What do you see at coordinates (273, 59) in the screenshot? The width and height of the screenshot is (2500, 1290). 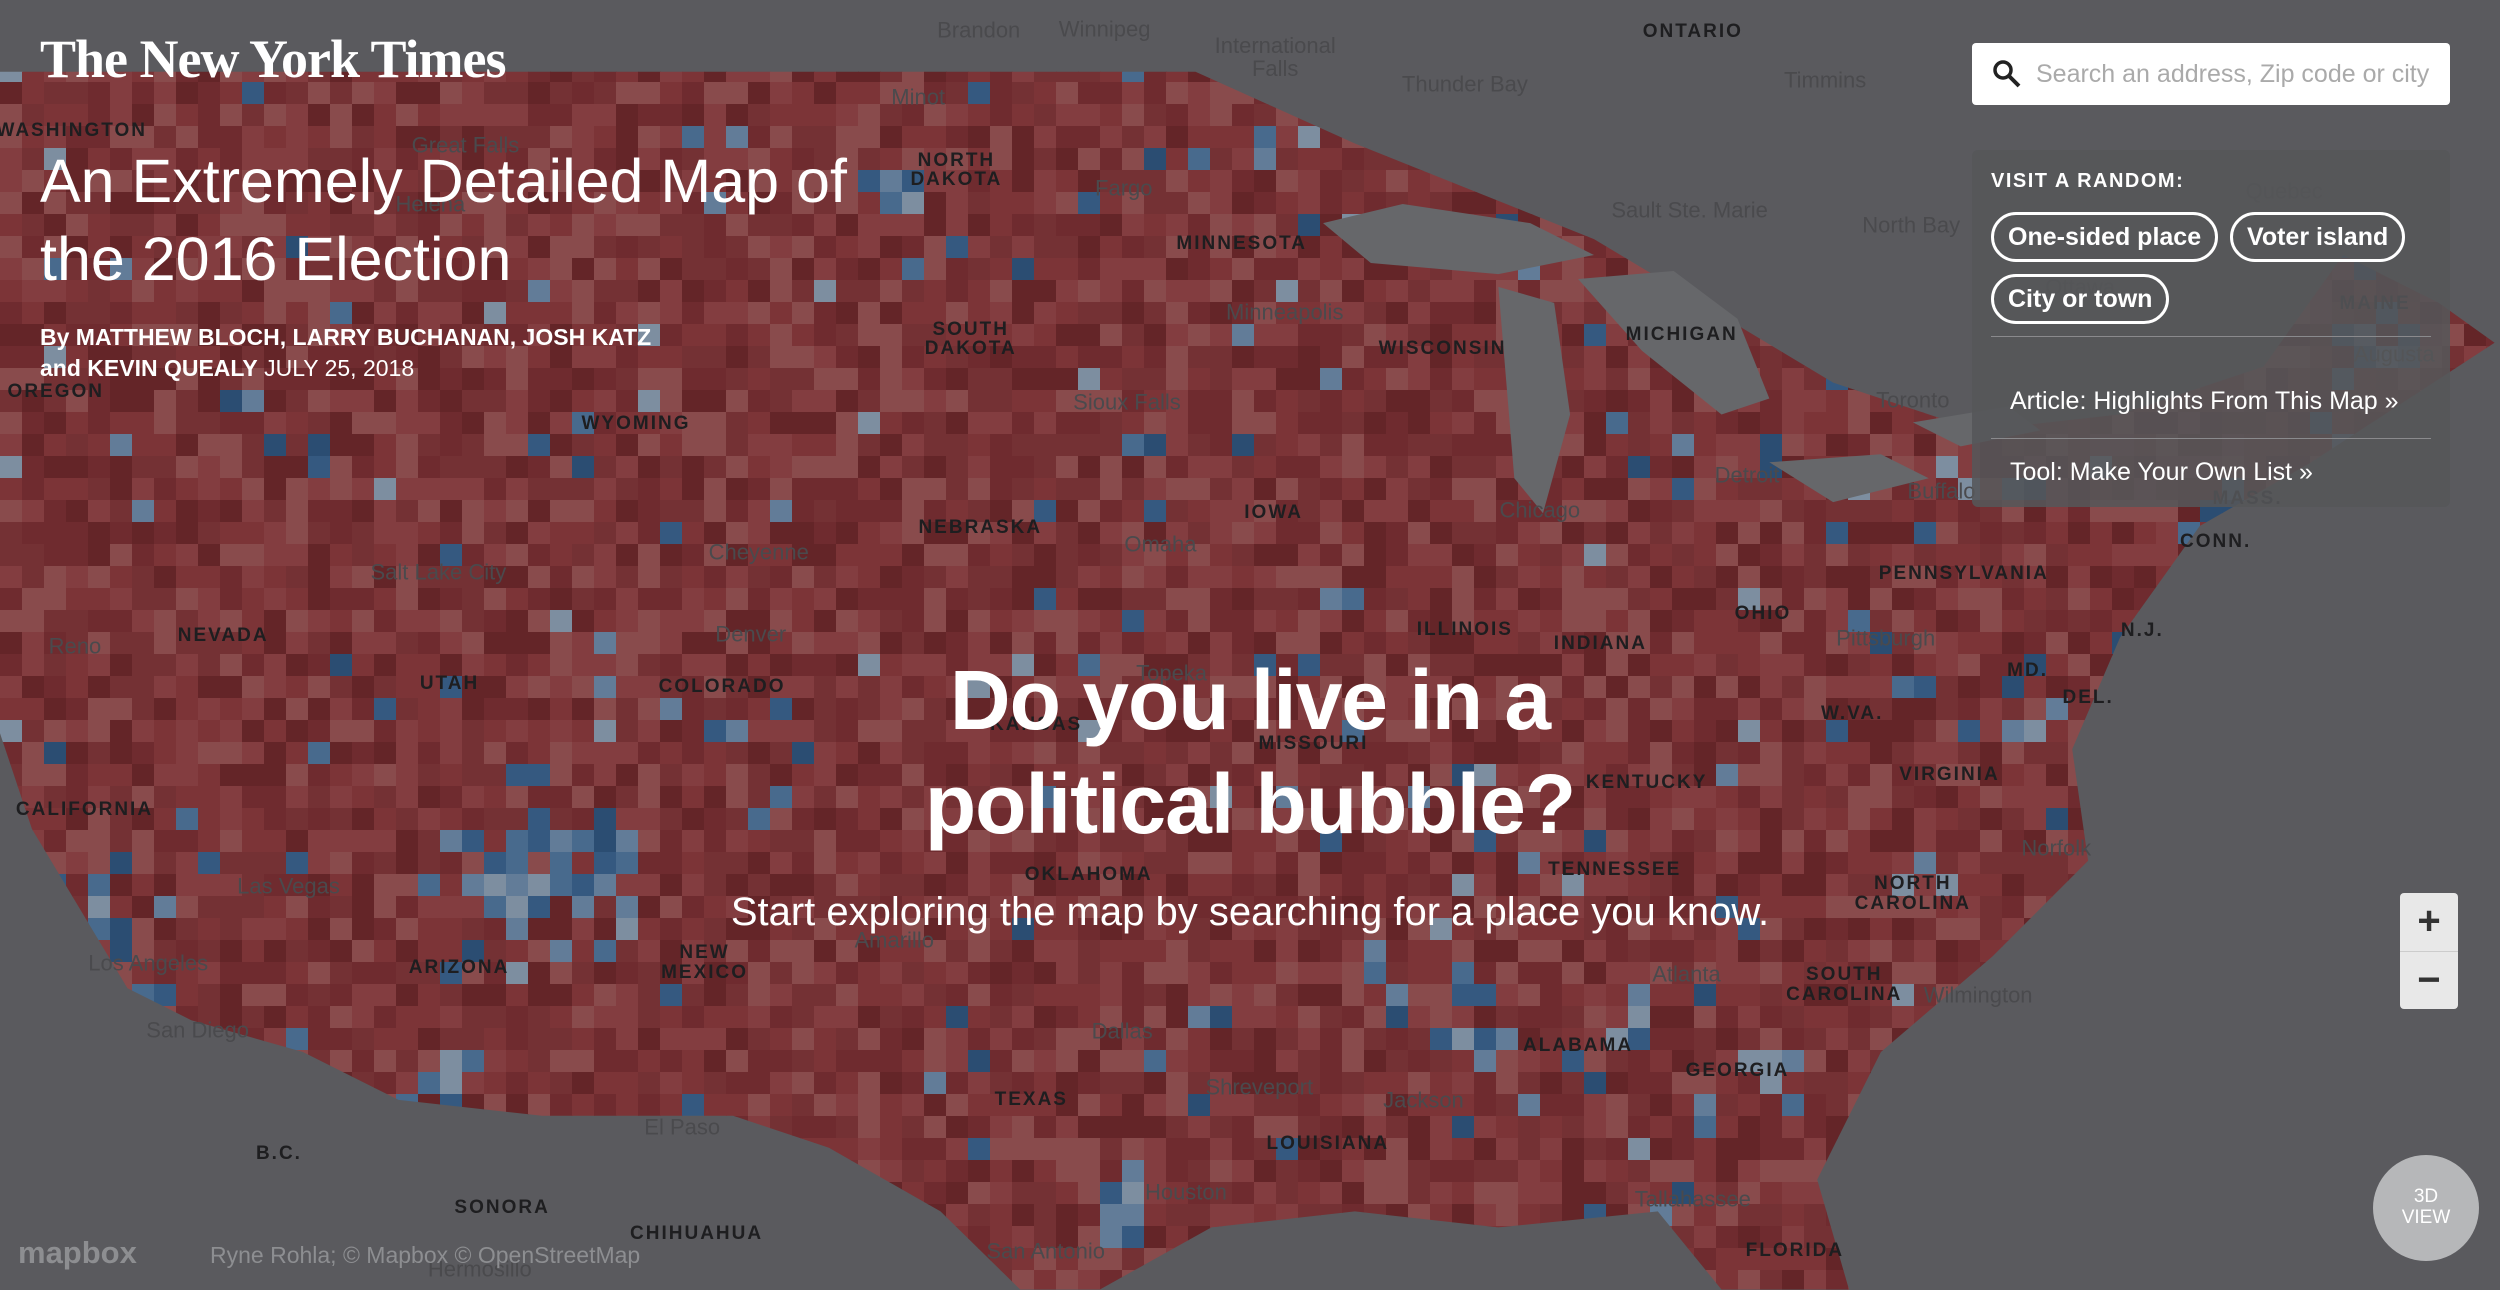 I see `nyt-logo: The New York Times` at bounding box center [273, 59].